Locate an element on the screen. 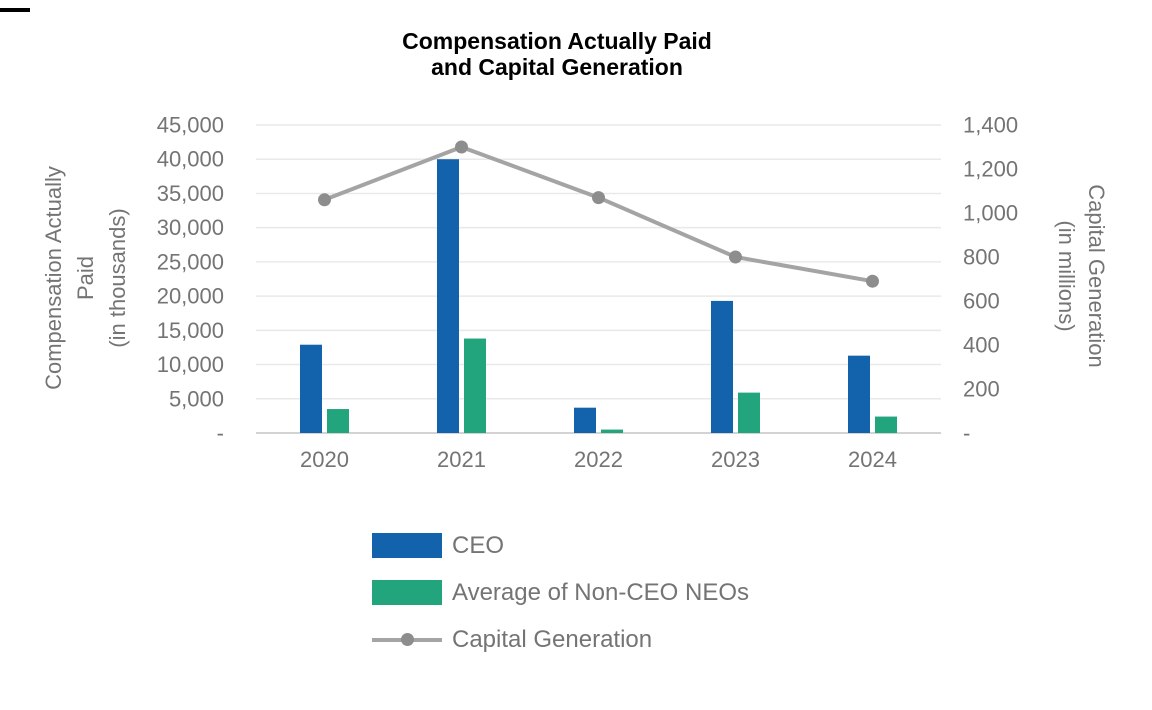  right-axis-tick-label: 800 is located at coordinates (981, 257).